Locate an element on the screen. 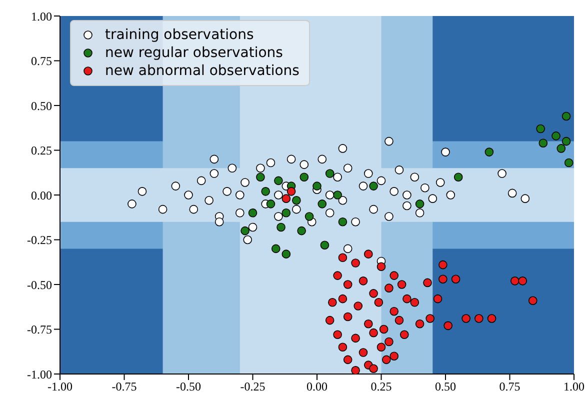  x-tick-label: -0.75 is located at coordinates (124, 387).